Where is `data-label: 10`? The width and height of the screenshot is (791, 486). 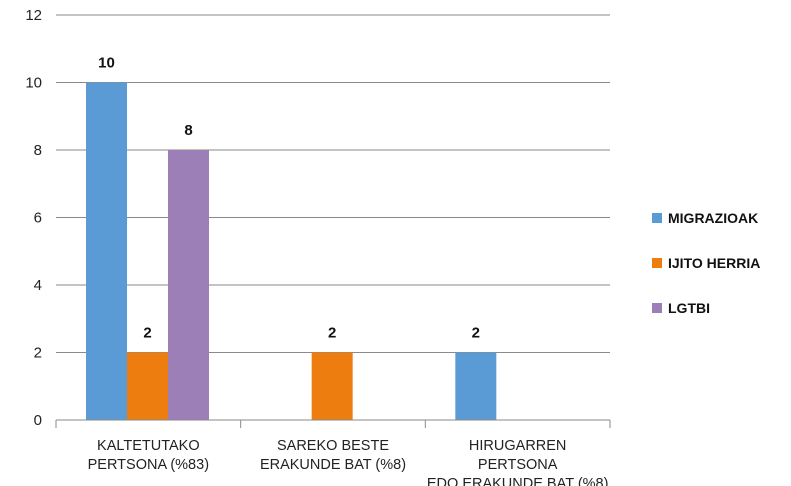 data-label: 10 is located at coordinates (106, 63).